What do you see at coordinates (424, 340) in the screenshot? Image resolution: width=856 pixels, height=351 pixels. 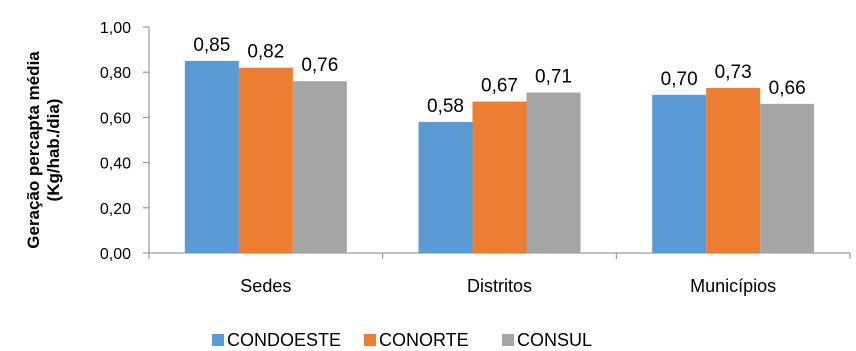 I see `legend-label: CONORTE` at bounding box center [424, 340].